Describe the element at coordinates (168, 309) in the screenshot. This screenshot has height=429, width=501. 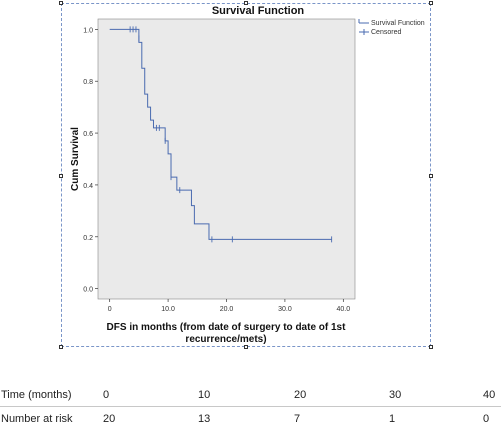
I see `x-tick-label: 10.0` at that location.